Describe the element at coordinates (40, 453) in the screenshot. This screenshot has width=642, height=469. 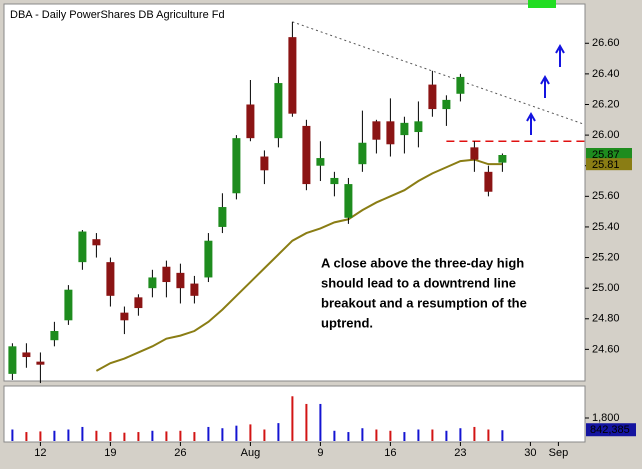
I see `x-tick-label: 12` at that location.